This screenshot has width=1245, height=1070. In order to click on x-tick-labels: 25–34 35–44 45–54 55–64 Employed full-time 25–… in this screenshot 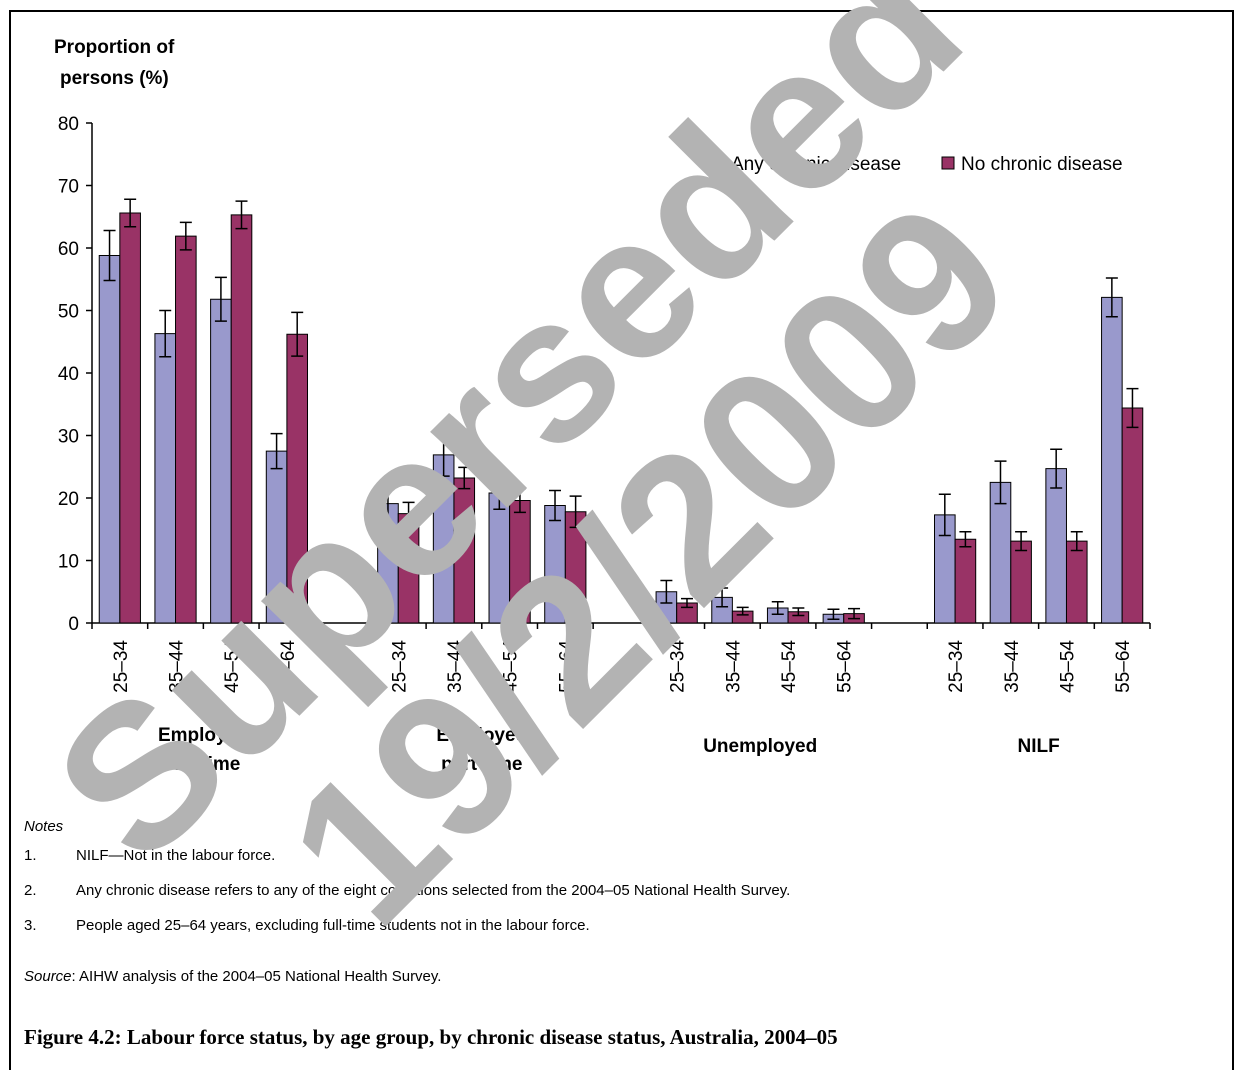, I will do `click(622, 707)`.